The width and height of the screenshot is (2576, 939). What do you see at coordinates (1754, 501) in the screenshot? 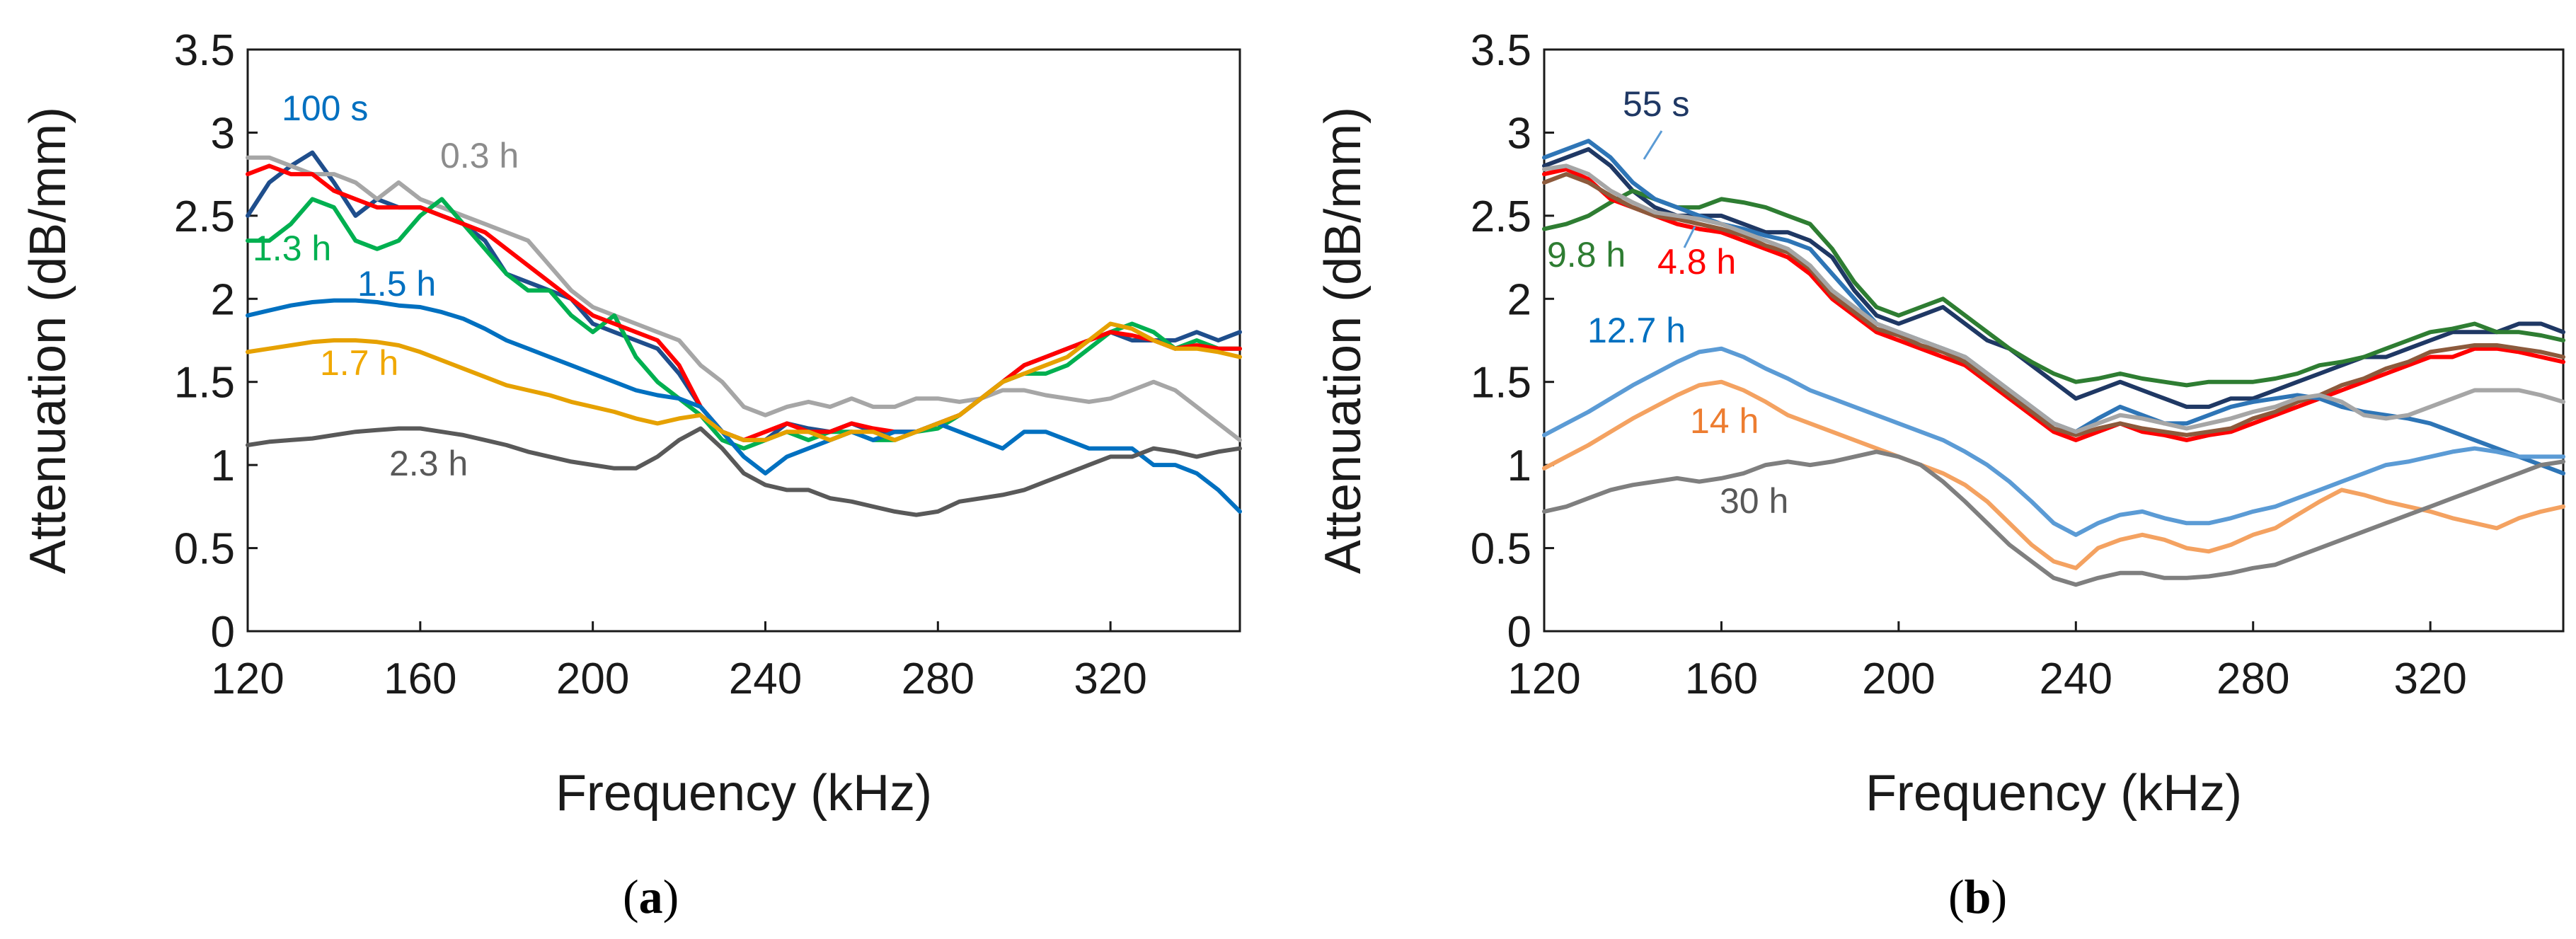
I see `series-label: 30 h` at bounding box center [1754, 501].